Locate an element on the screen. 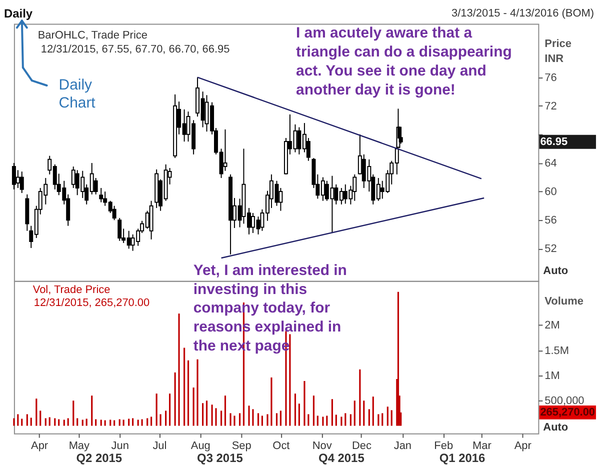 Image resolution: width=597 pixels, height=465 pixels. annotation: BarOHLC, Trade Price is located at coordinates (93, 36).